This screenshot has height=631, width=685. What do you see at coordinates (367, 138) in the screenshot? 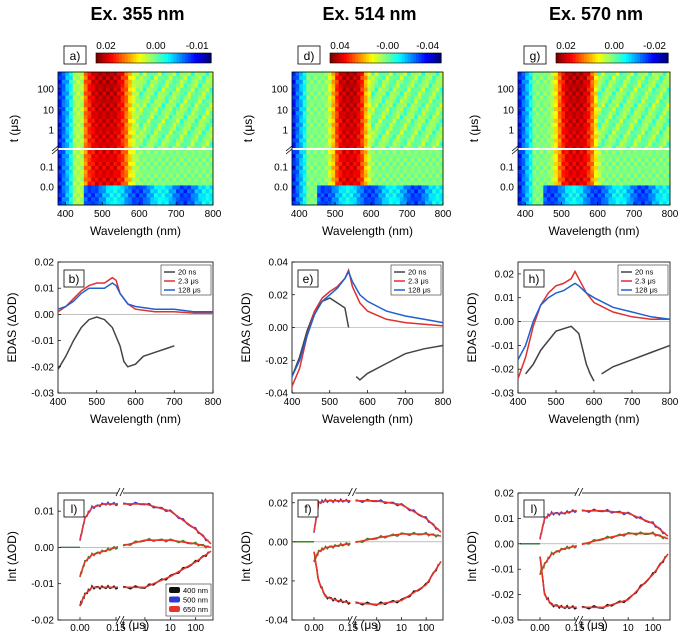
I see `heatmap-frame` at bounding box center [367, 138].